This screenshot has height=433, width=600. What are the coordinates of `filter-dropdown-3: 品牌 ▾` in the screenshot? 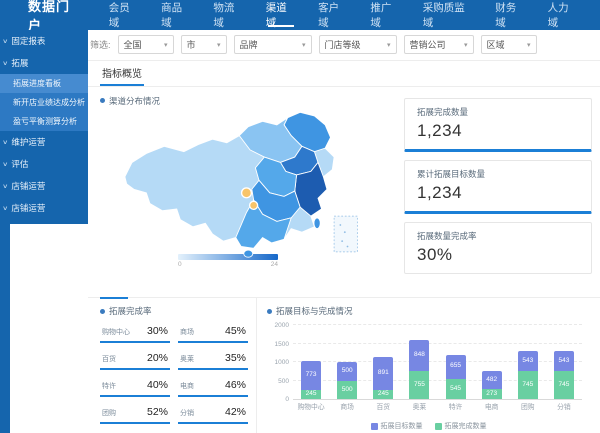 It's located at (272, 45).